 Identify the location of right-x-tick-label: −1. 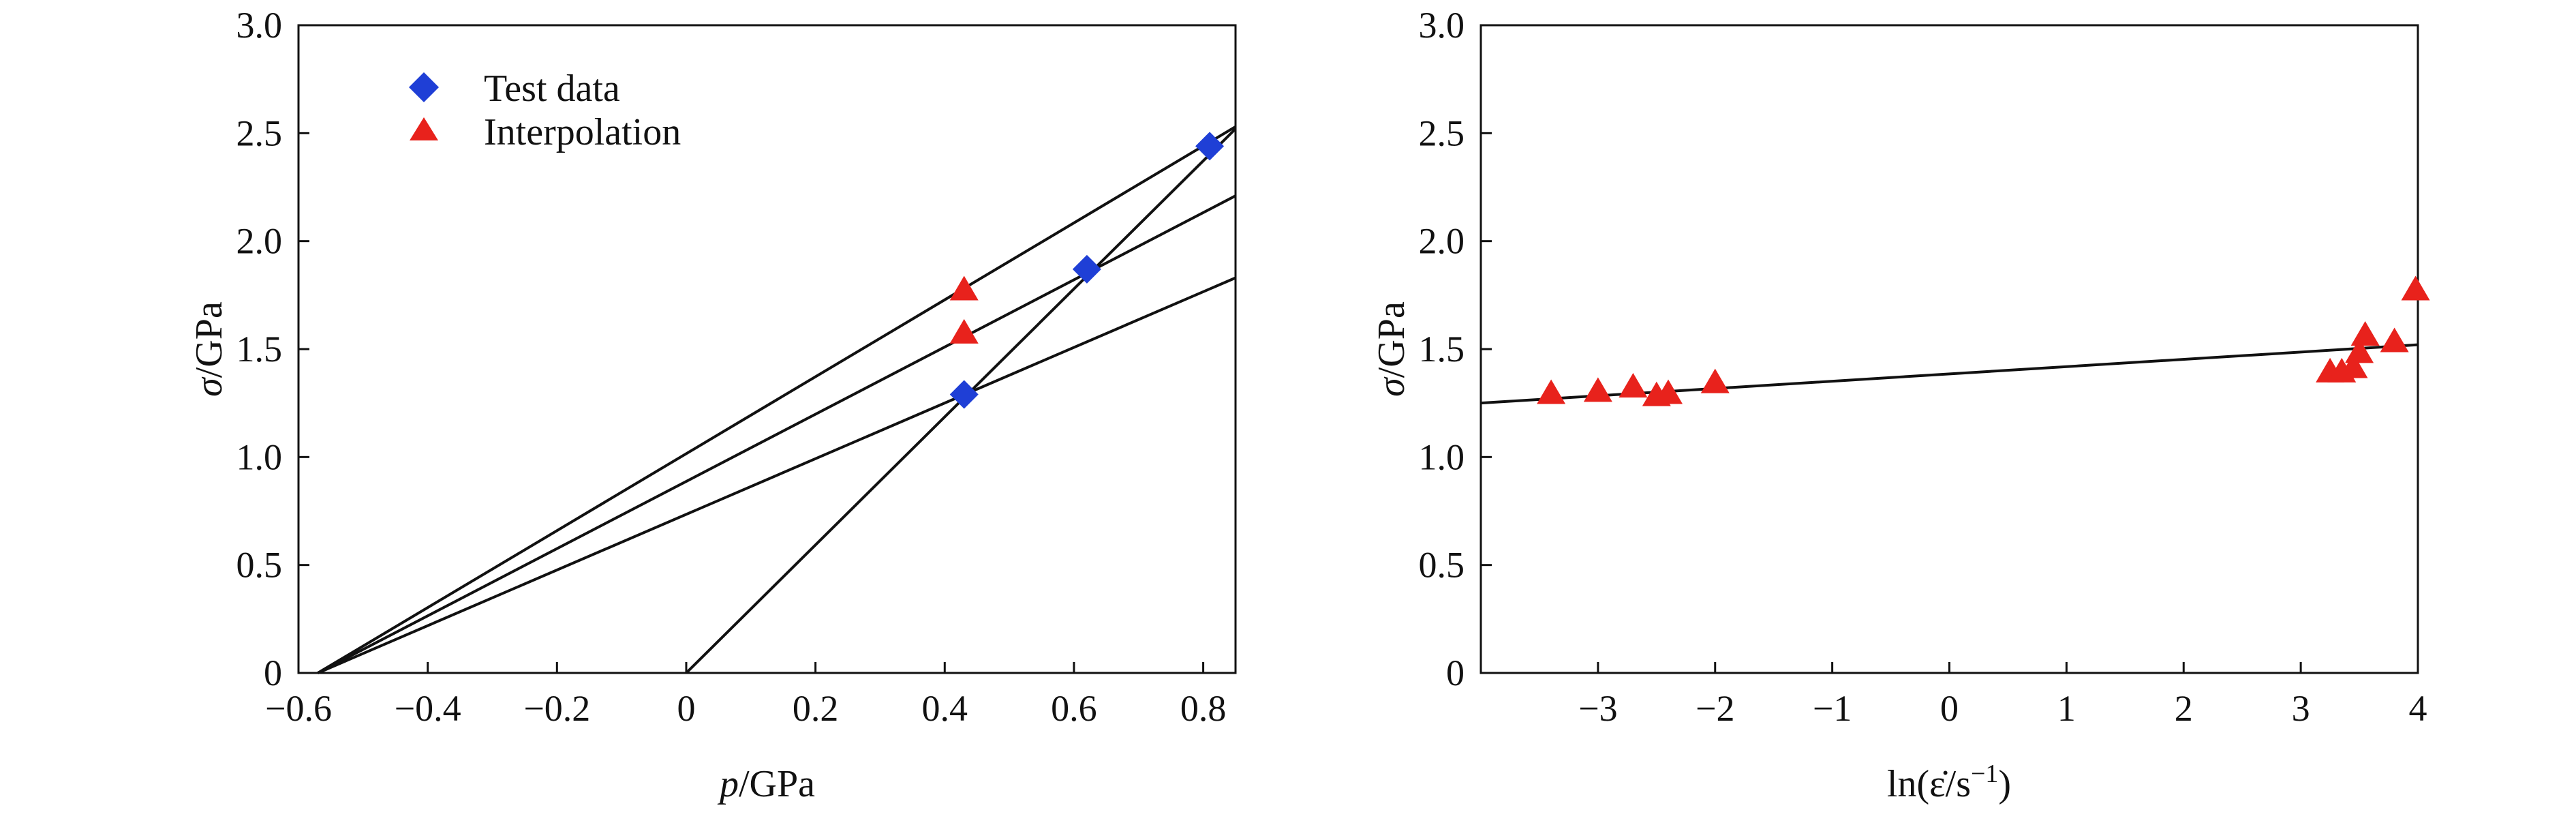
(1832, 708).